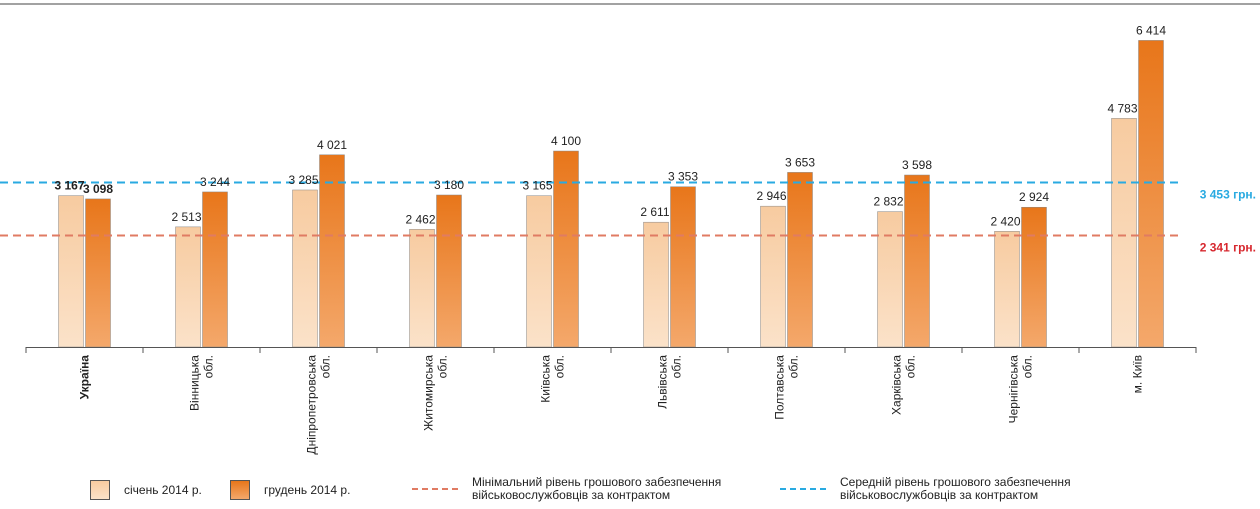 The image size is (1260, 509). Describe the element at coordinates (537, 186) in the screenshot. I see `value-label-jan-4: 3 165` at that location.